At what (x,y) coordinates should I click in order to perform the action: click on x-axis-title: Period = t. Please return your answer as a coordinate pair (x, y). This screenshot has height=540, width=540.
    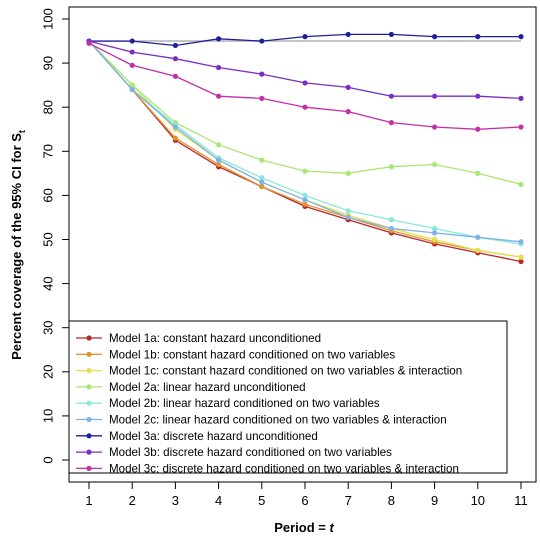
    Looking at the image, I should click on (304, 527).